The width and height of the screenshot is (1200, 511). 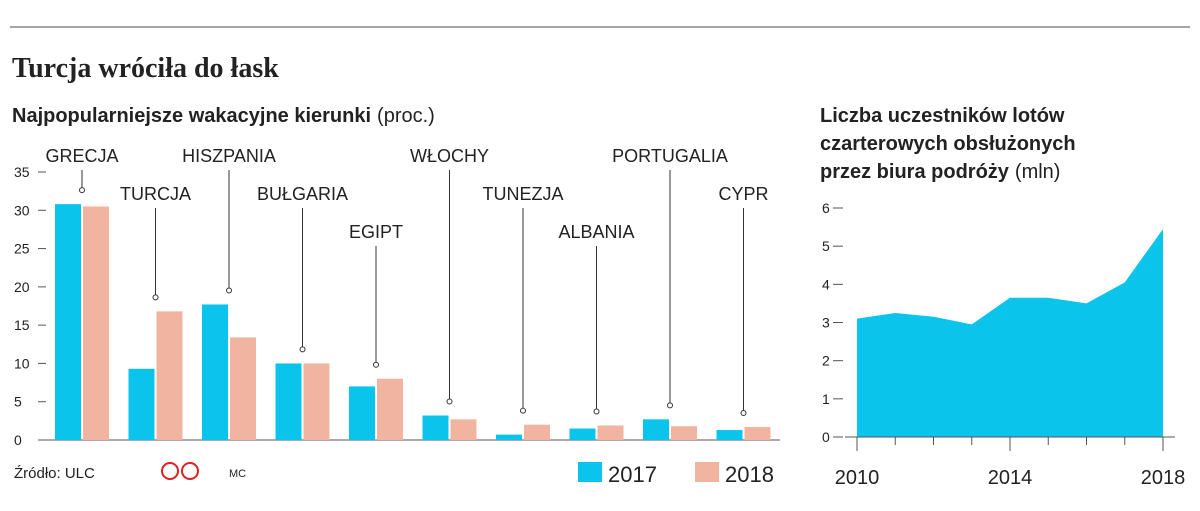 I want to click on y-tick-label: 3, so click(x=826, y=323).